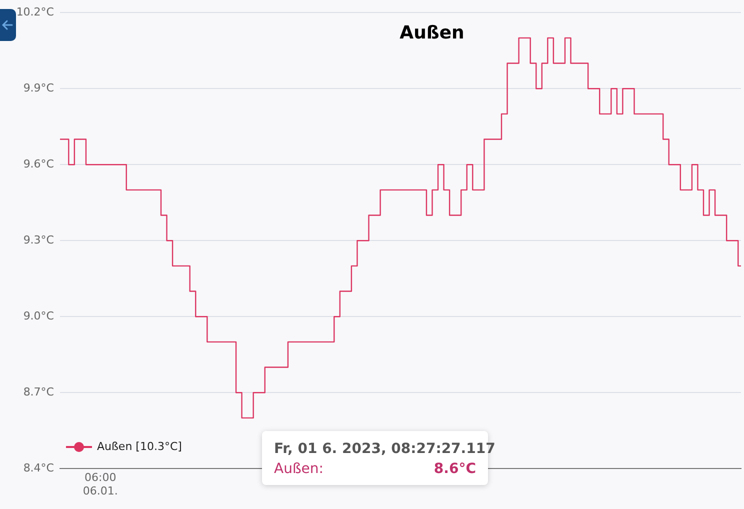 The width and height of the screenshot is (744, 509). I want to click on y-tick-label: 8.4°C, so click(38, 467).